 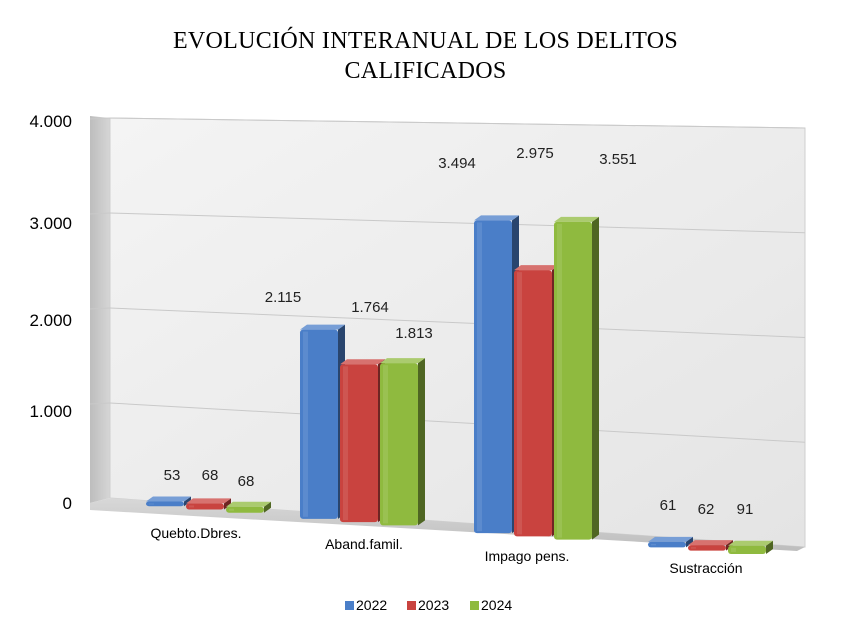 I want to click on data-label: 61, so click(x=668, y=505).